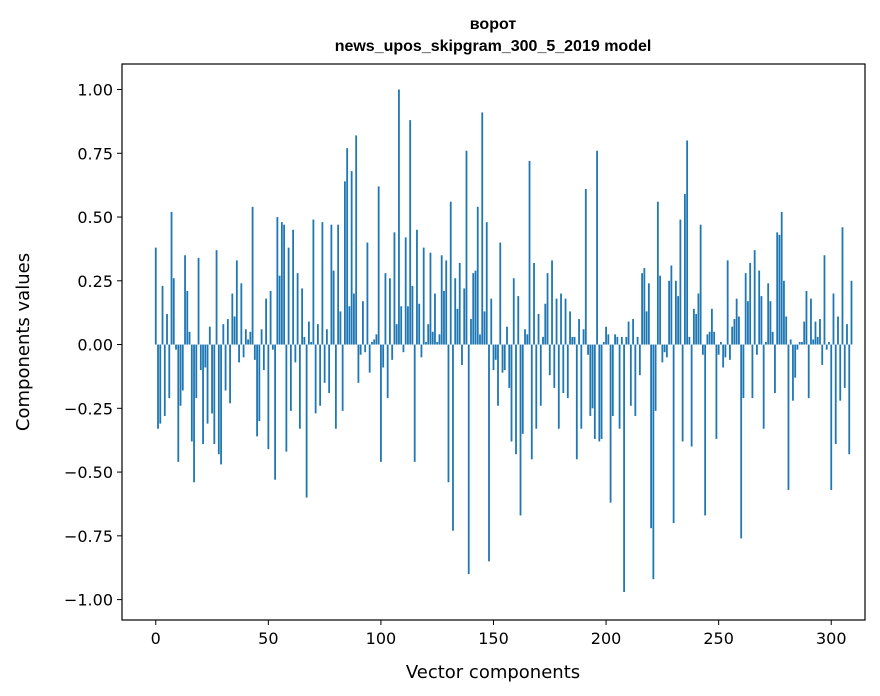 The width and height of the screenshot is (880, 696). Describe the element at coordinates (268, 638) in the screenshot. I see `x-tick-label: 50` at that location.